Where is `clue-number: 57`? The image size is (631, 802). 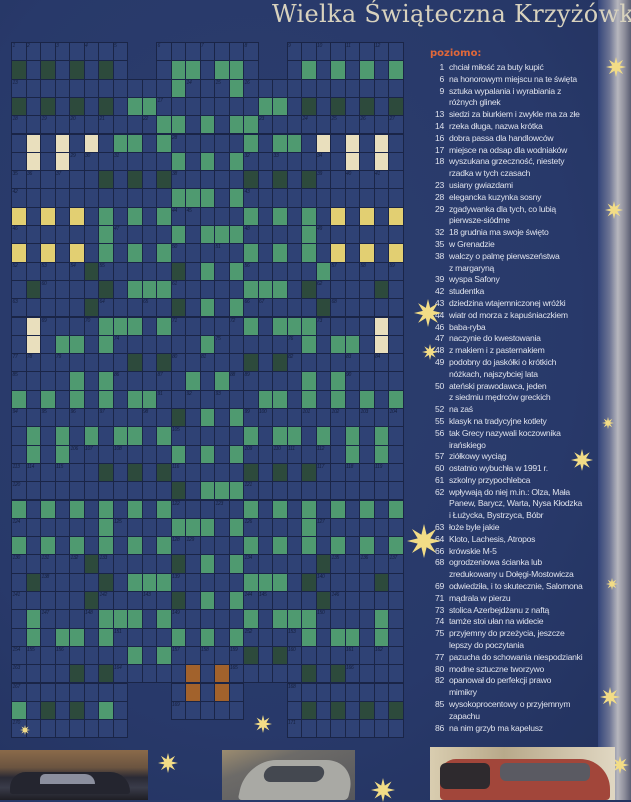 clue-number: 57 is located at coordinates (439, 456).